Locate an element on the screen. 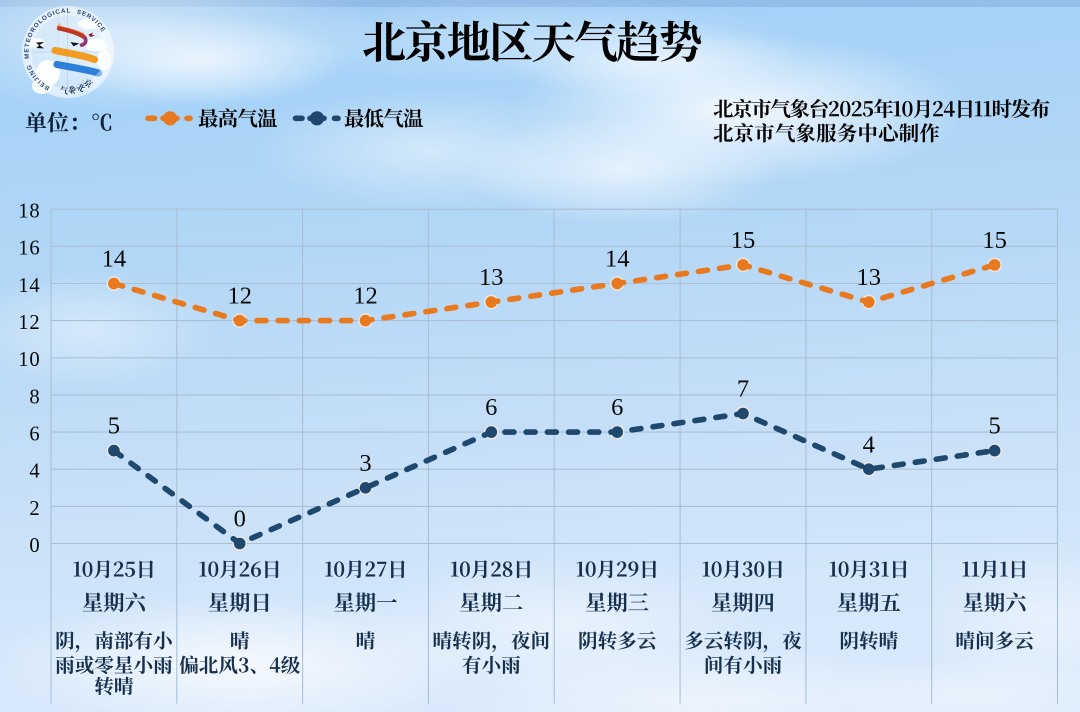  svg-text: 8 is located at coordinates (34, 397).